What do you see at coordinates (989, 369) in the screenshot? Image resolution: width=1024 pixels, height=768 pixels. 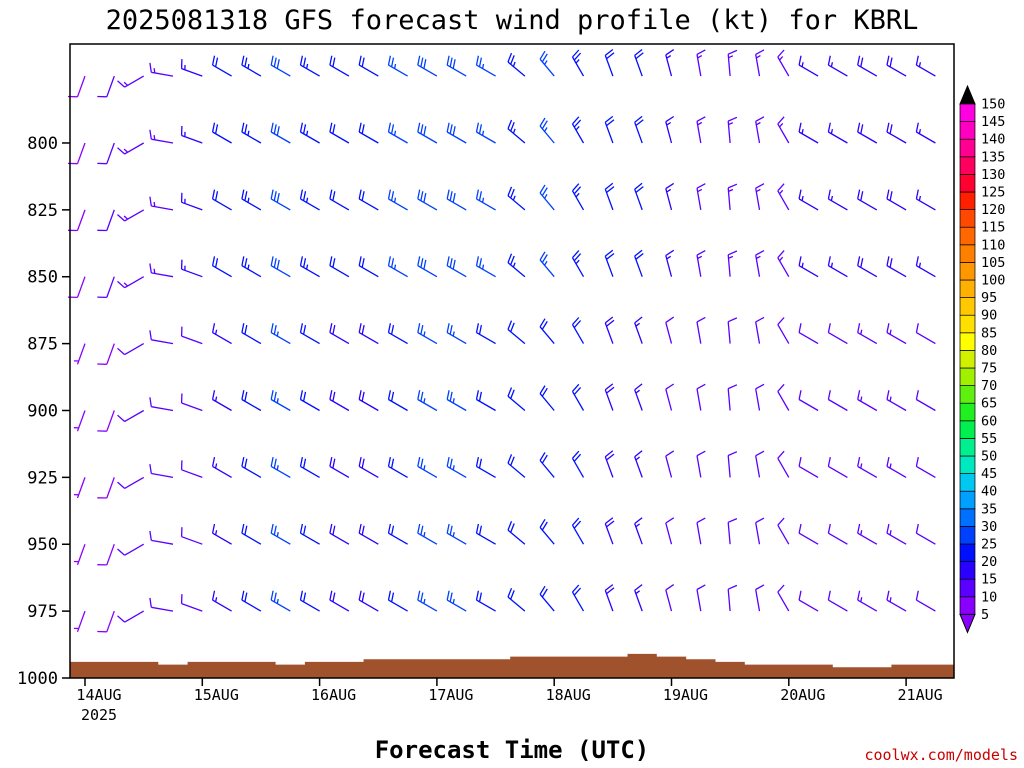 I see `colorbar-label: 75` at bounding box center [989, 369].